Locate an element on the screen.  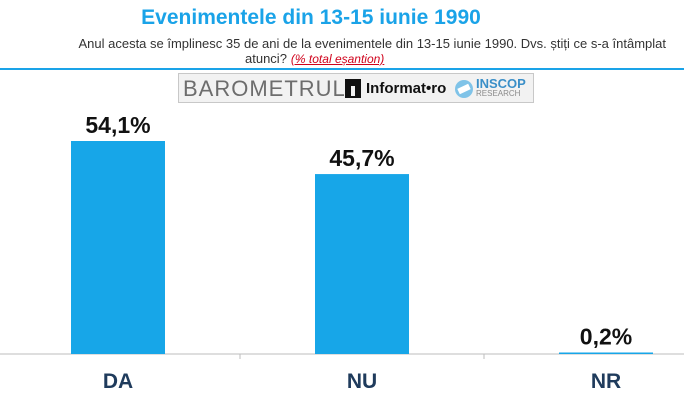
sample-note: (% total eșantion) is located at coordinates (337, 59).